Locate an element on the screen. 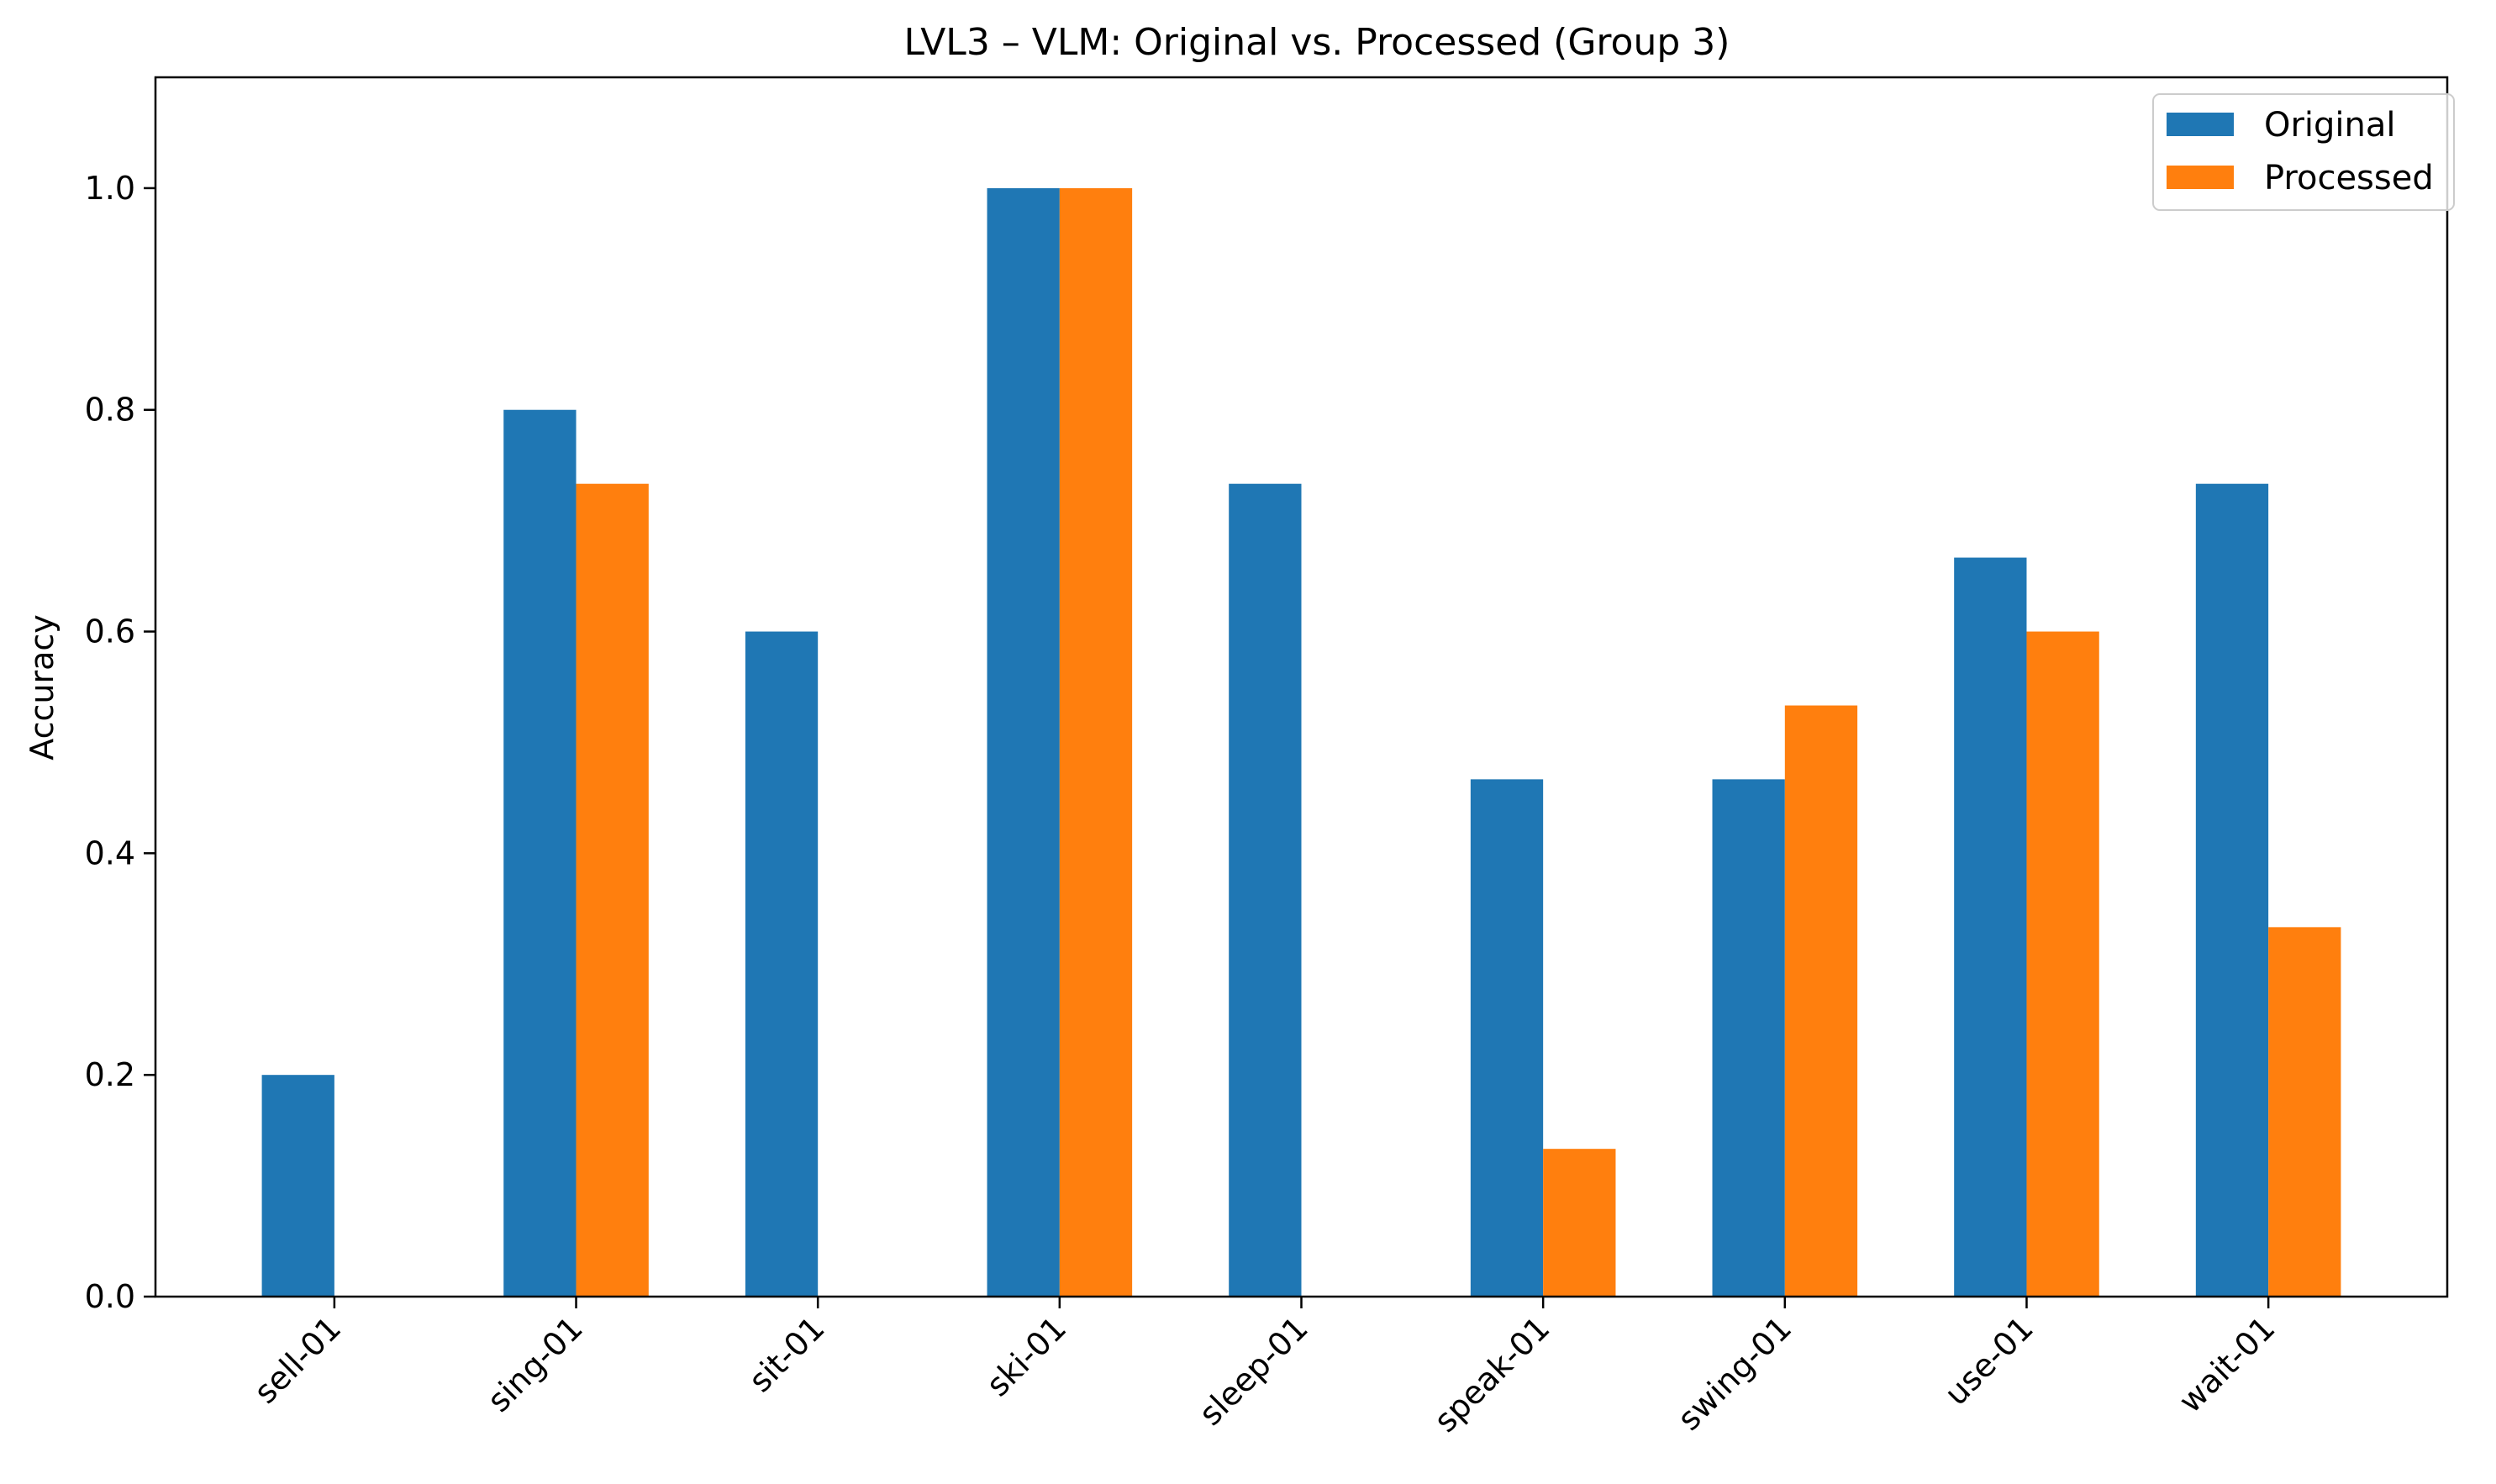  legend-label-processed: Processed is located at coordinates (2349, 178).